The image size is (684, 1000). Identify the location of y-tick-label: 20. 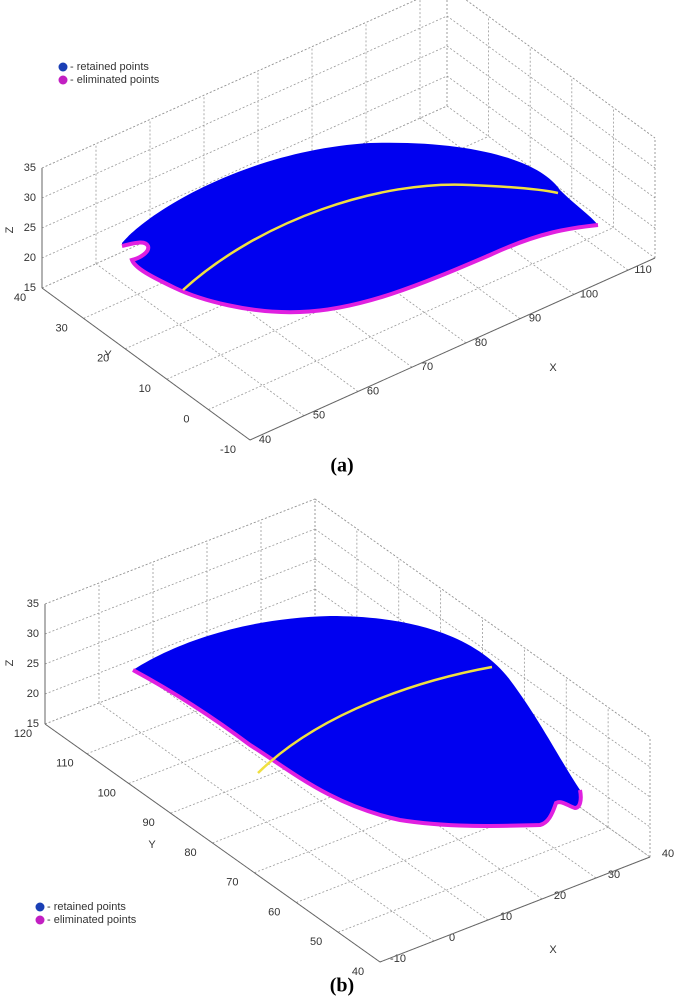
(103, 359).